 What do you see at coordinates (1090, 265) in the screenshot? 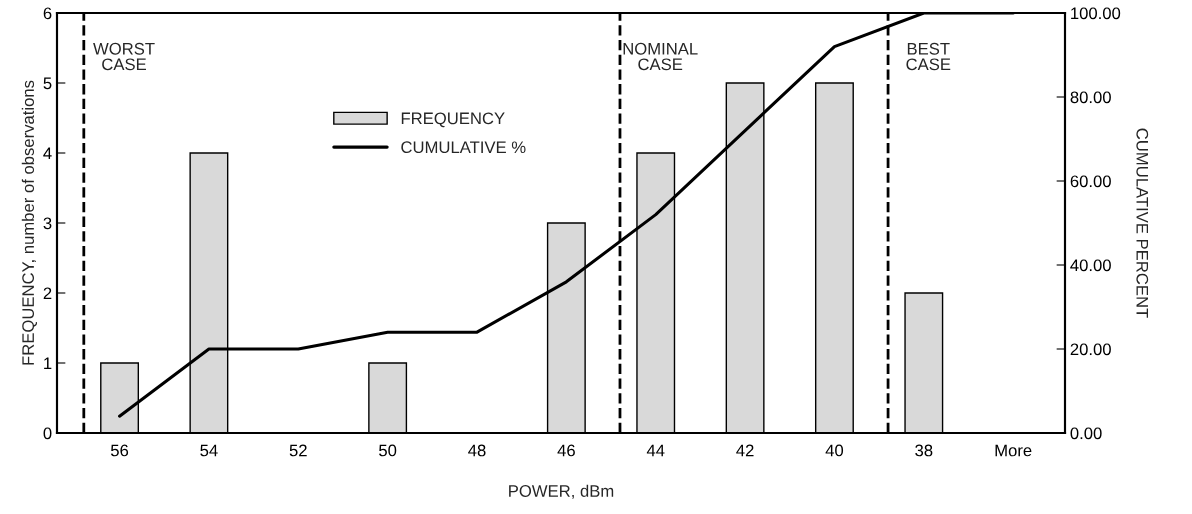
I see `y2-tick-label: 40.00` at bounding box center [1090, 265].